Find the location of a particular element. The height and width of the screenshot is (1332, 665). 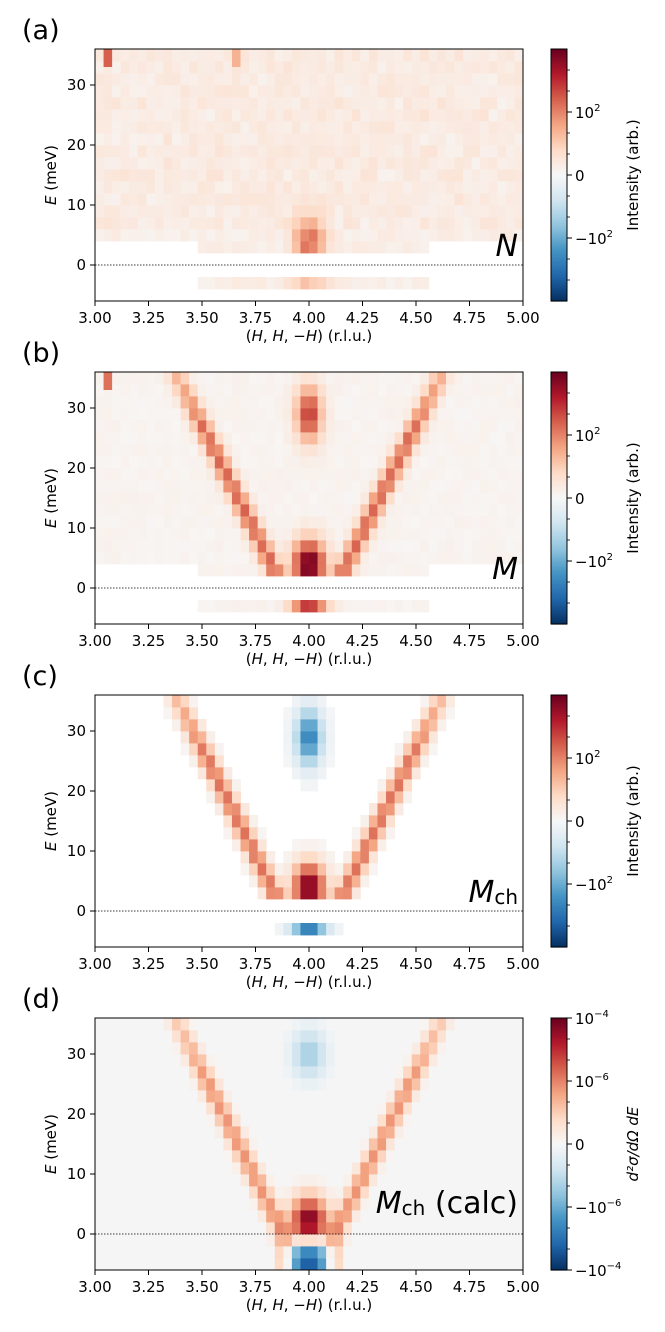

panel-letter: (c) is located at coordinates (40, 676).